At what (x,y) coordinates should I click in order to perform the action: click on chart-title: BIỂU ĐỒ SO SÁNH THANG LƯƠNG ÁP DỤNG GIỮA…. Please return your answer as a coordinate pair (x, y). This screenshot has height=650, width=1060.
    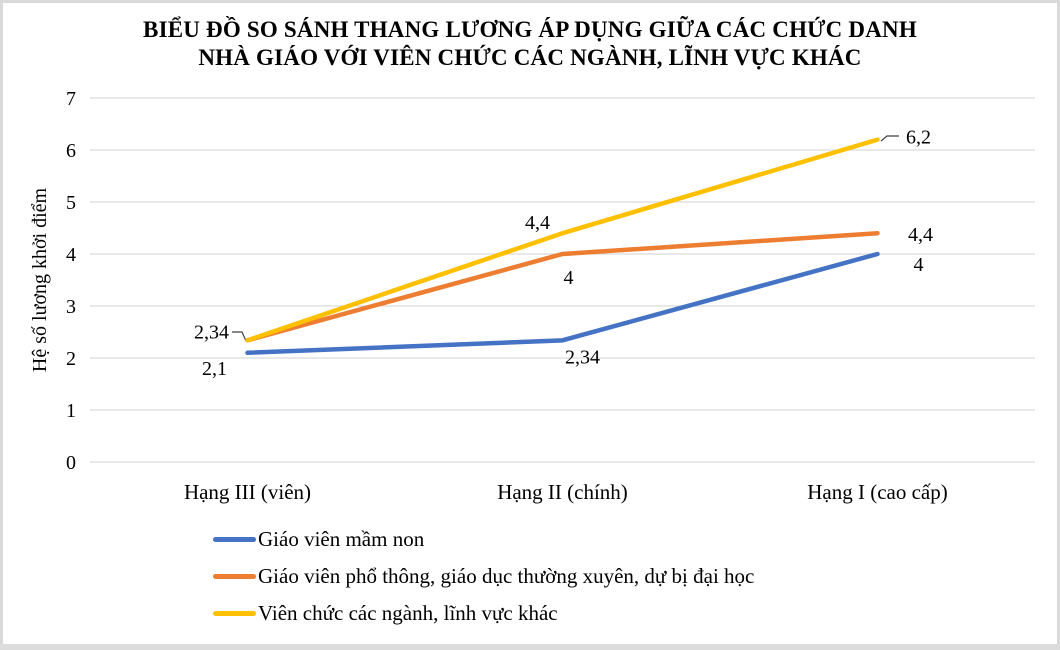
    Looking at the image, I should click on (530, 44).